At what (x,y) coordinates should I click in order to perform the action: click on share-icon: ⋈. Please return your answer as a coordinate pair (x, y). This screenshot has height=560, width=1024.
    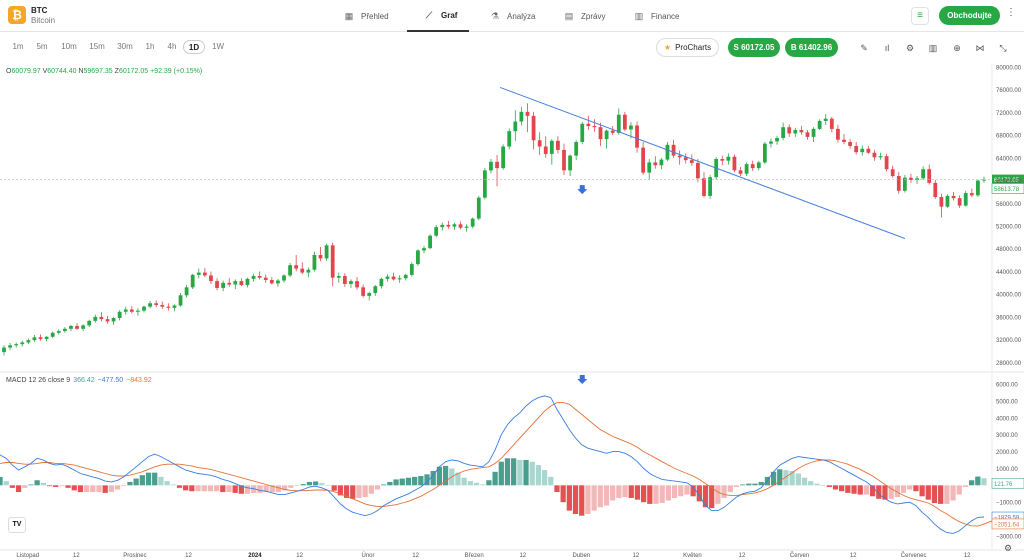
    Looking at the image, I should click on (980, 48).